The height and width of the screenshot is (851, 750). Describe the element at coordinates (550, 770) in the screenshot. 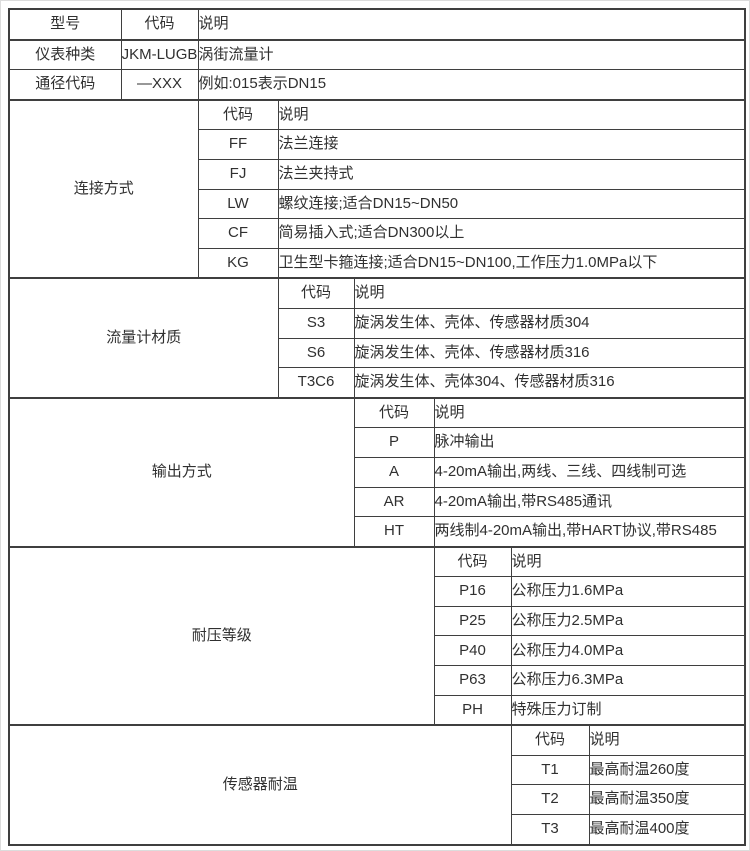

I see `code-cell: T1` at that location.